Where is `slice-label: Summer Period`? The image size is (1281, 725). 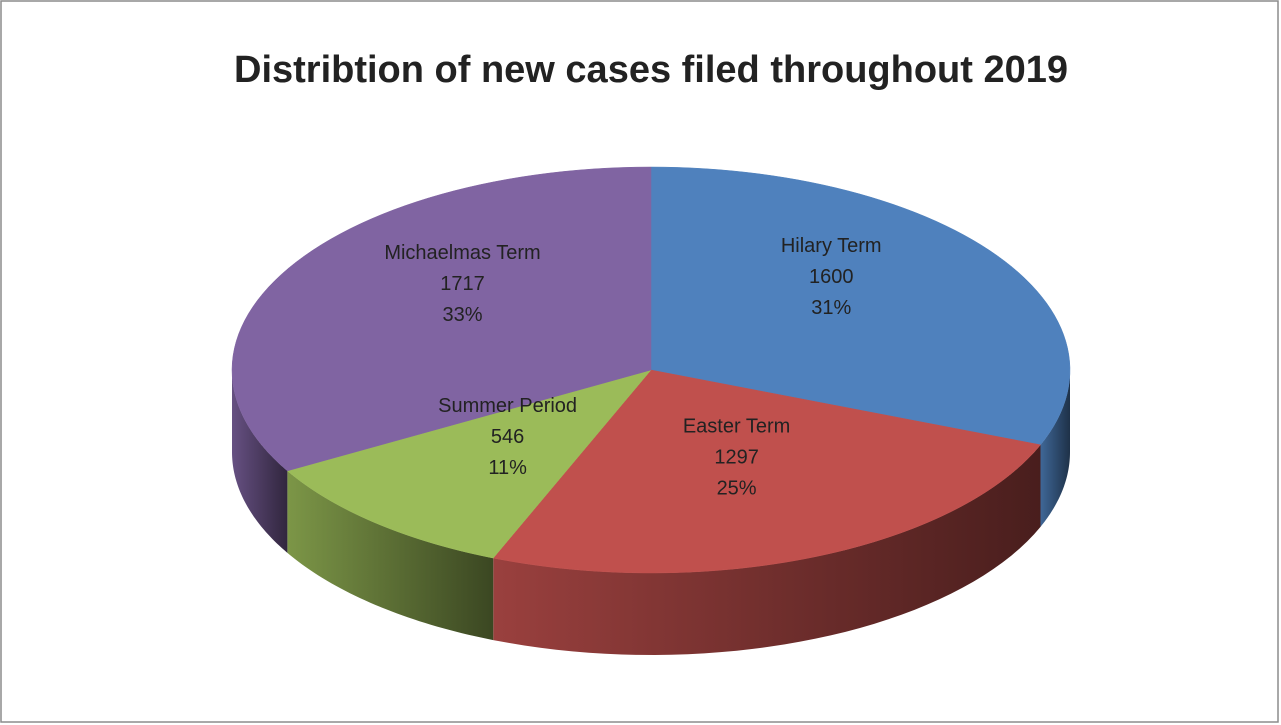 slice-label: Summer Period is located at coordinates (507, 406).